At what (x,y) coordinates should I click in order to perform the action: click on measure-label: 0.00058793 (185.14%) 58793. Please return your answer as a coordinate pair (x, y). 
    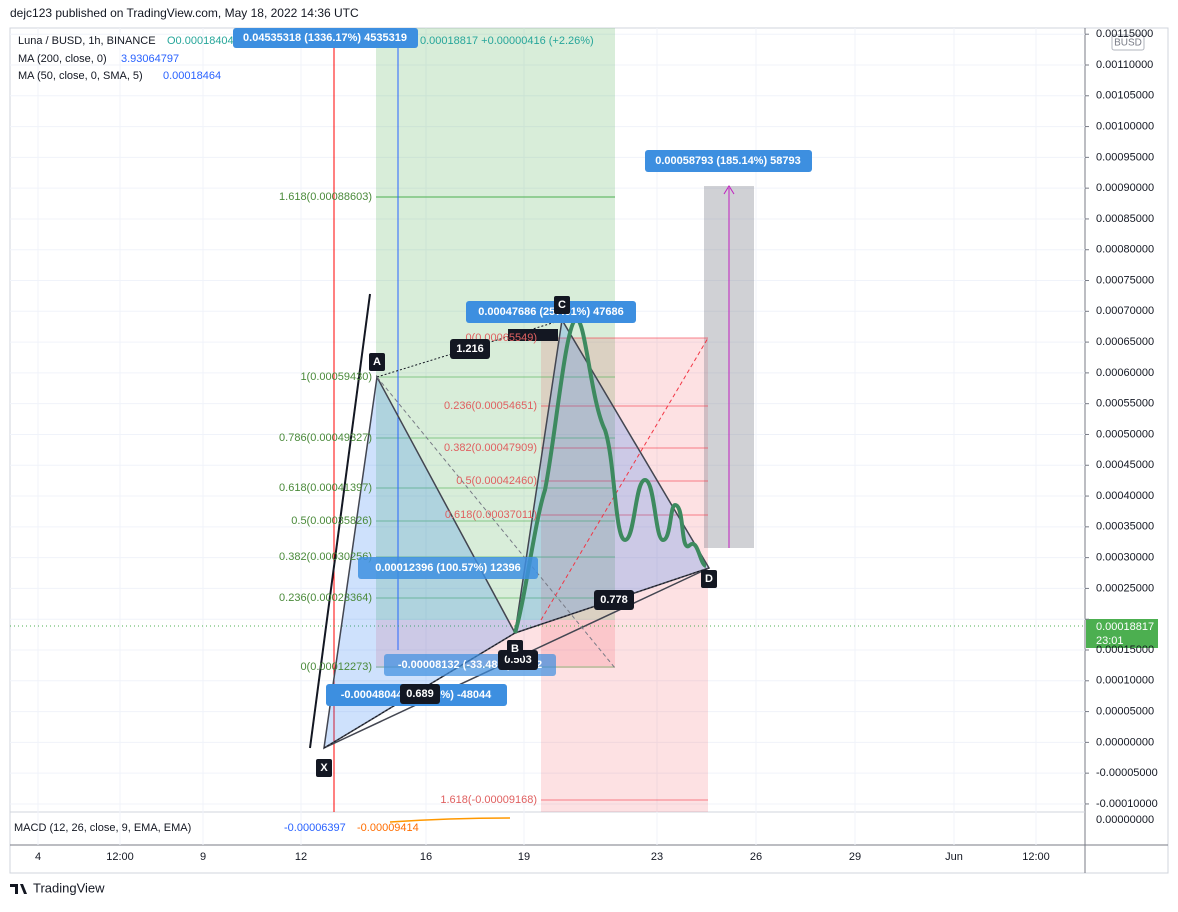
    Looking at the image, I should click on (728, 161).